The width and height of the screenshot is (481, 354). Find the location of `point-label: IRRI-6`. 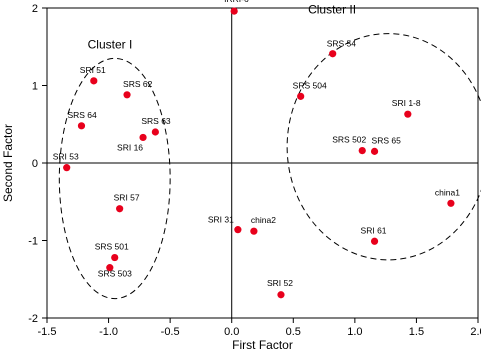

point-label: IRRI-6 is located at coordinates (236, 2).